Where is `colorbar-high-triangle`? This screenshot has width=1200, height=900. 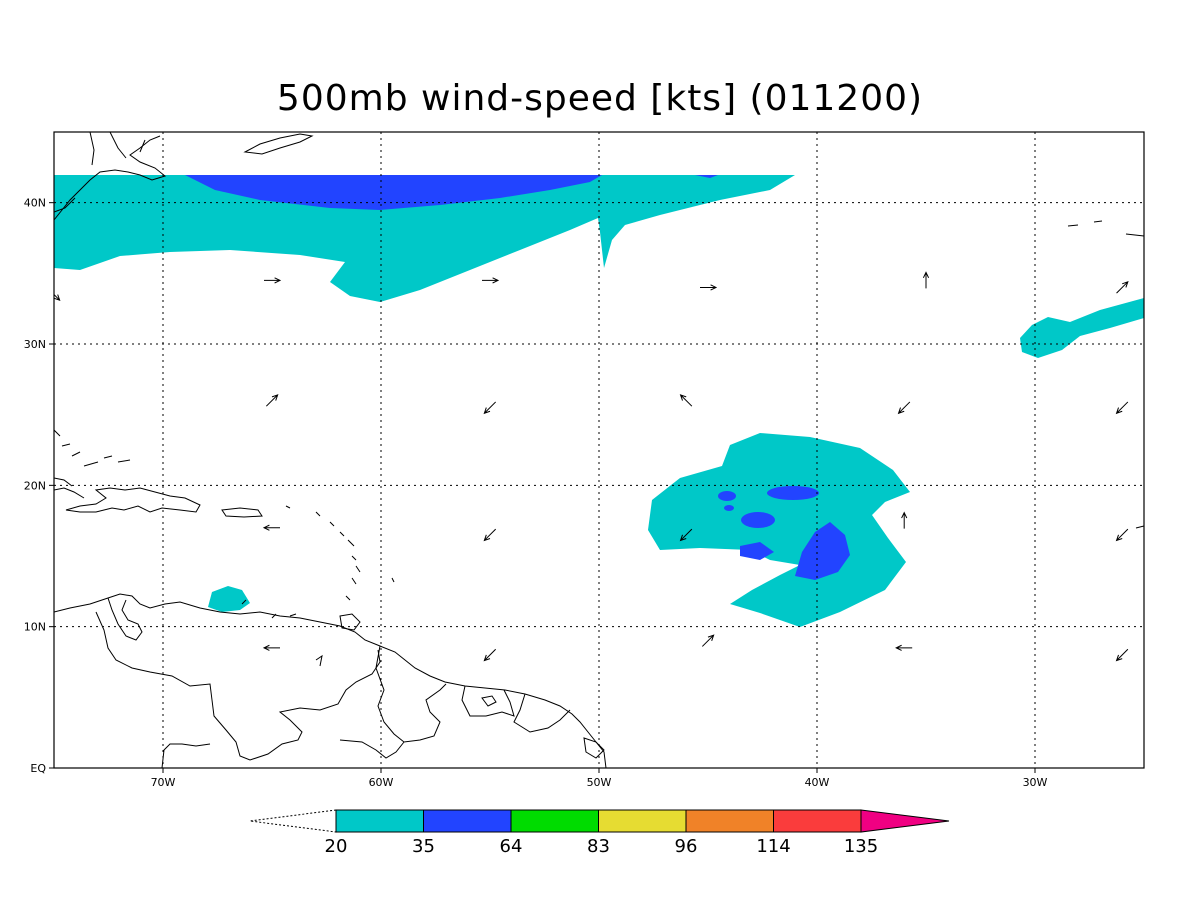 colorbar-high-triangle is located at coordinates (905, 821).